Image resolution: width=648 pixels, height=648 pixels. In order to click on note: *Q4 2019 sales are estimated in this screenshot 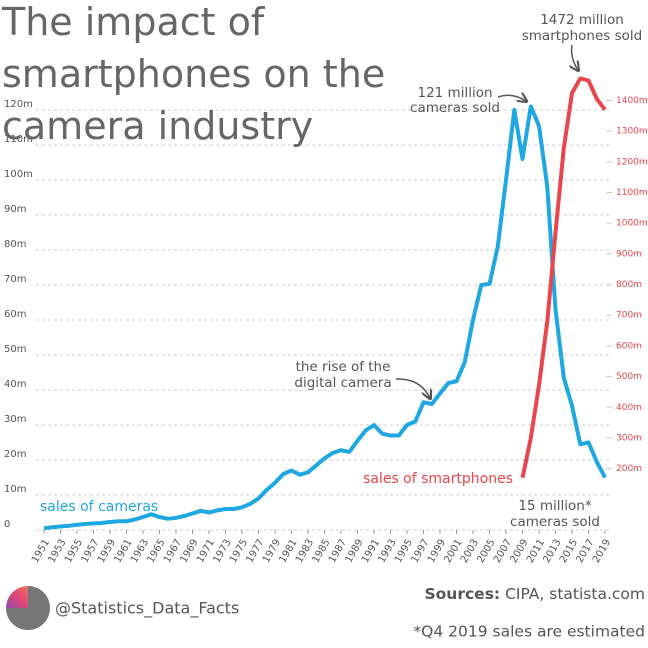, I will do `click(529, 632)`.